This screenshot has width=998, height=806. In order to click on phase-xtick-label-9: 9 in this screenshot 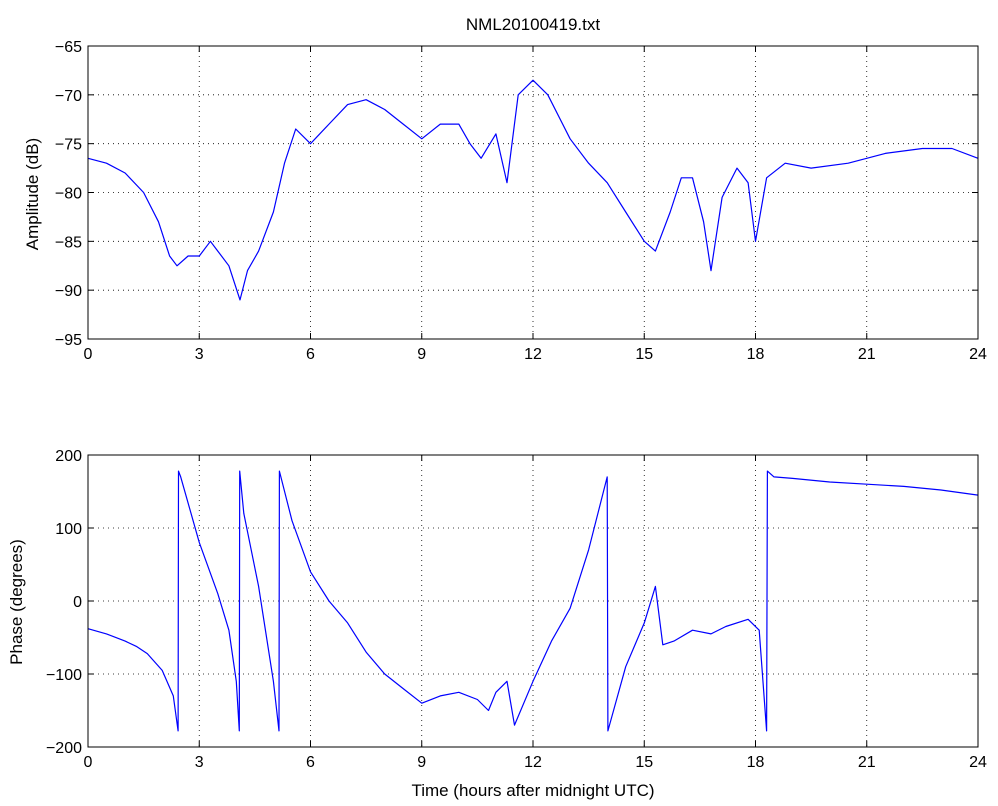, I will do `click(421, 762)`.